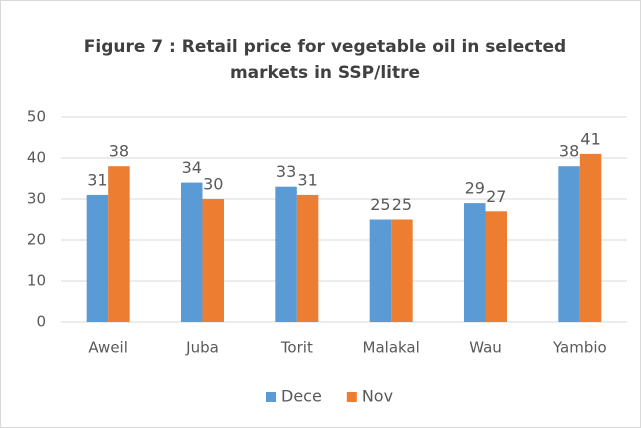 The height and width of the screenshot is (428, 641). Describe the element at coordinates (377, 396) in the screenshot. I see `legend-label: Nov` at that location.